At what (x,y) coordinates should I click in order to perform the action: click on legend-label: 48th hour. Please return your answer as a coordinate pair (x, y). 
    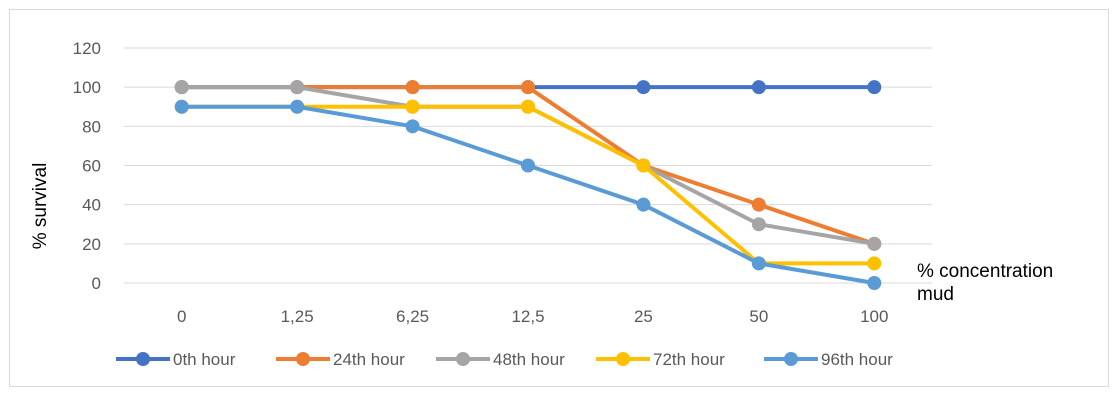
    Looking at the image, I should click on (529, 359).